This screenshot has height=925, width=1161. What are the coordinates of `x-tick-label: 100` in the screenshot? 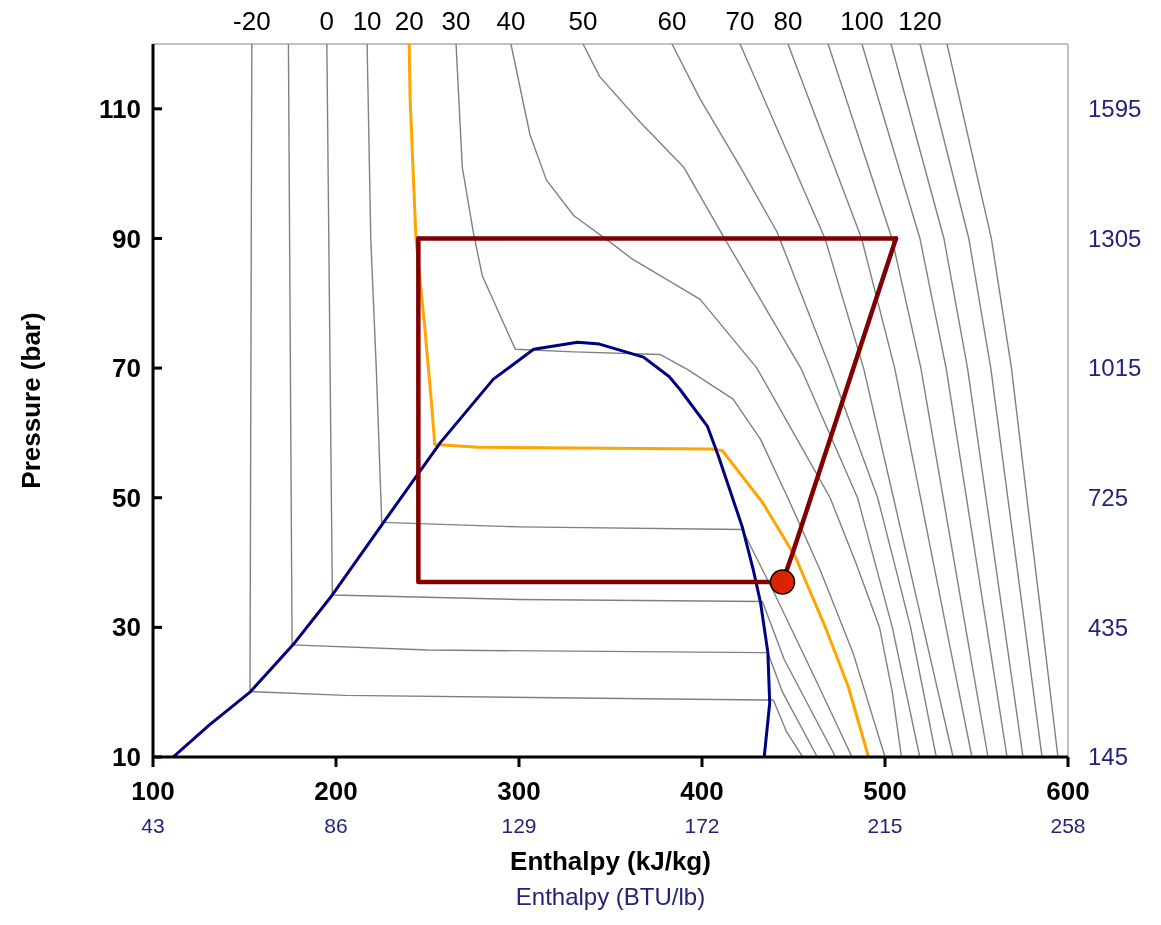 It's located at (153, 791).